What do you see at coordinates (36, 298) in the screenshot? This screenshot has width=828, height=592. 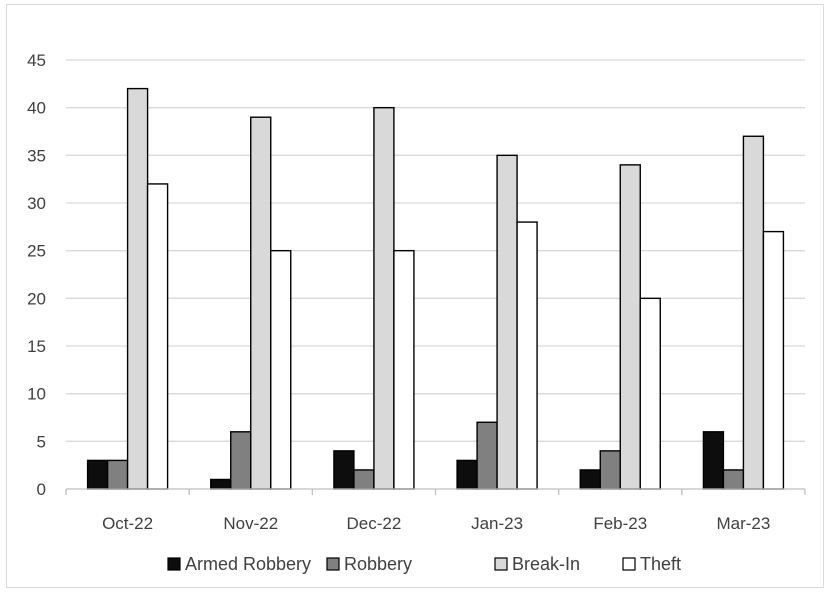 I see `y-tick-label-20: 20` at bounding box center [36, 298].